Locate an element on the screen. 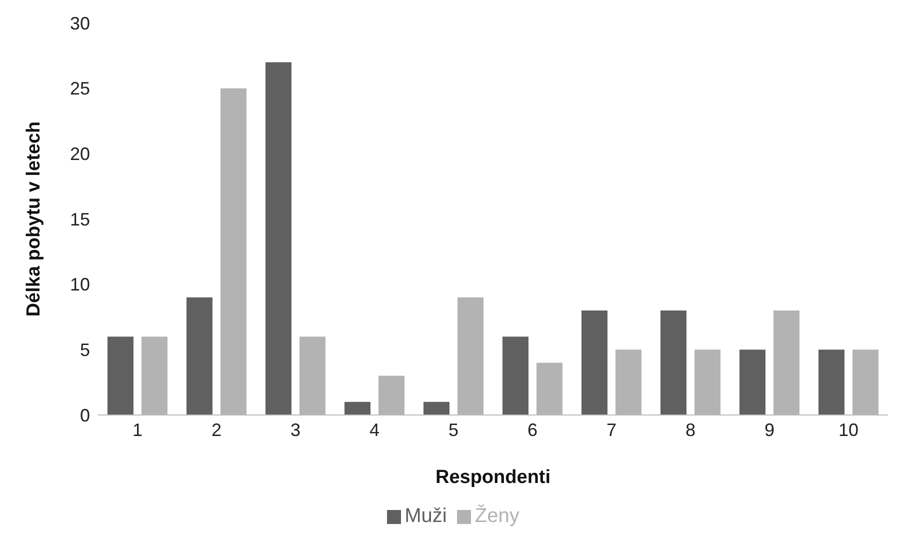 Image resolution: width=897 pixels, height=547 pixels. y-tick-label: 20 is located at coordinates (80, 154).